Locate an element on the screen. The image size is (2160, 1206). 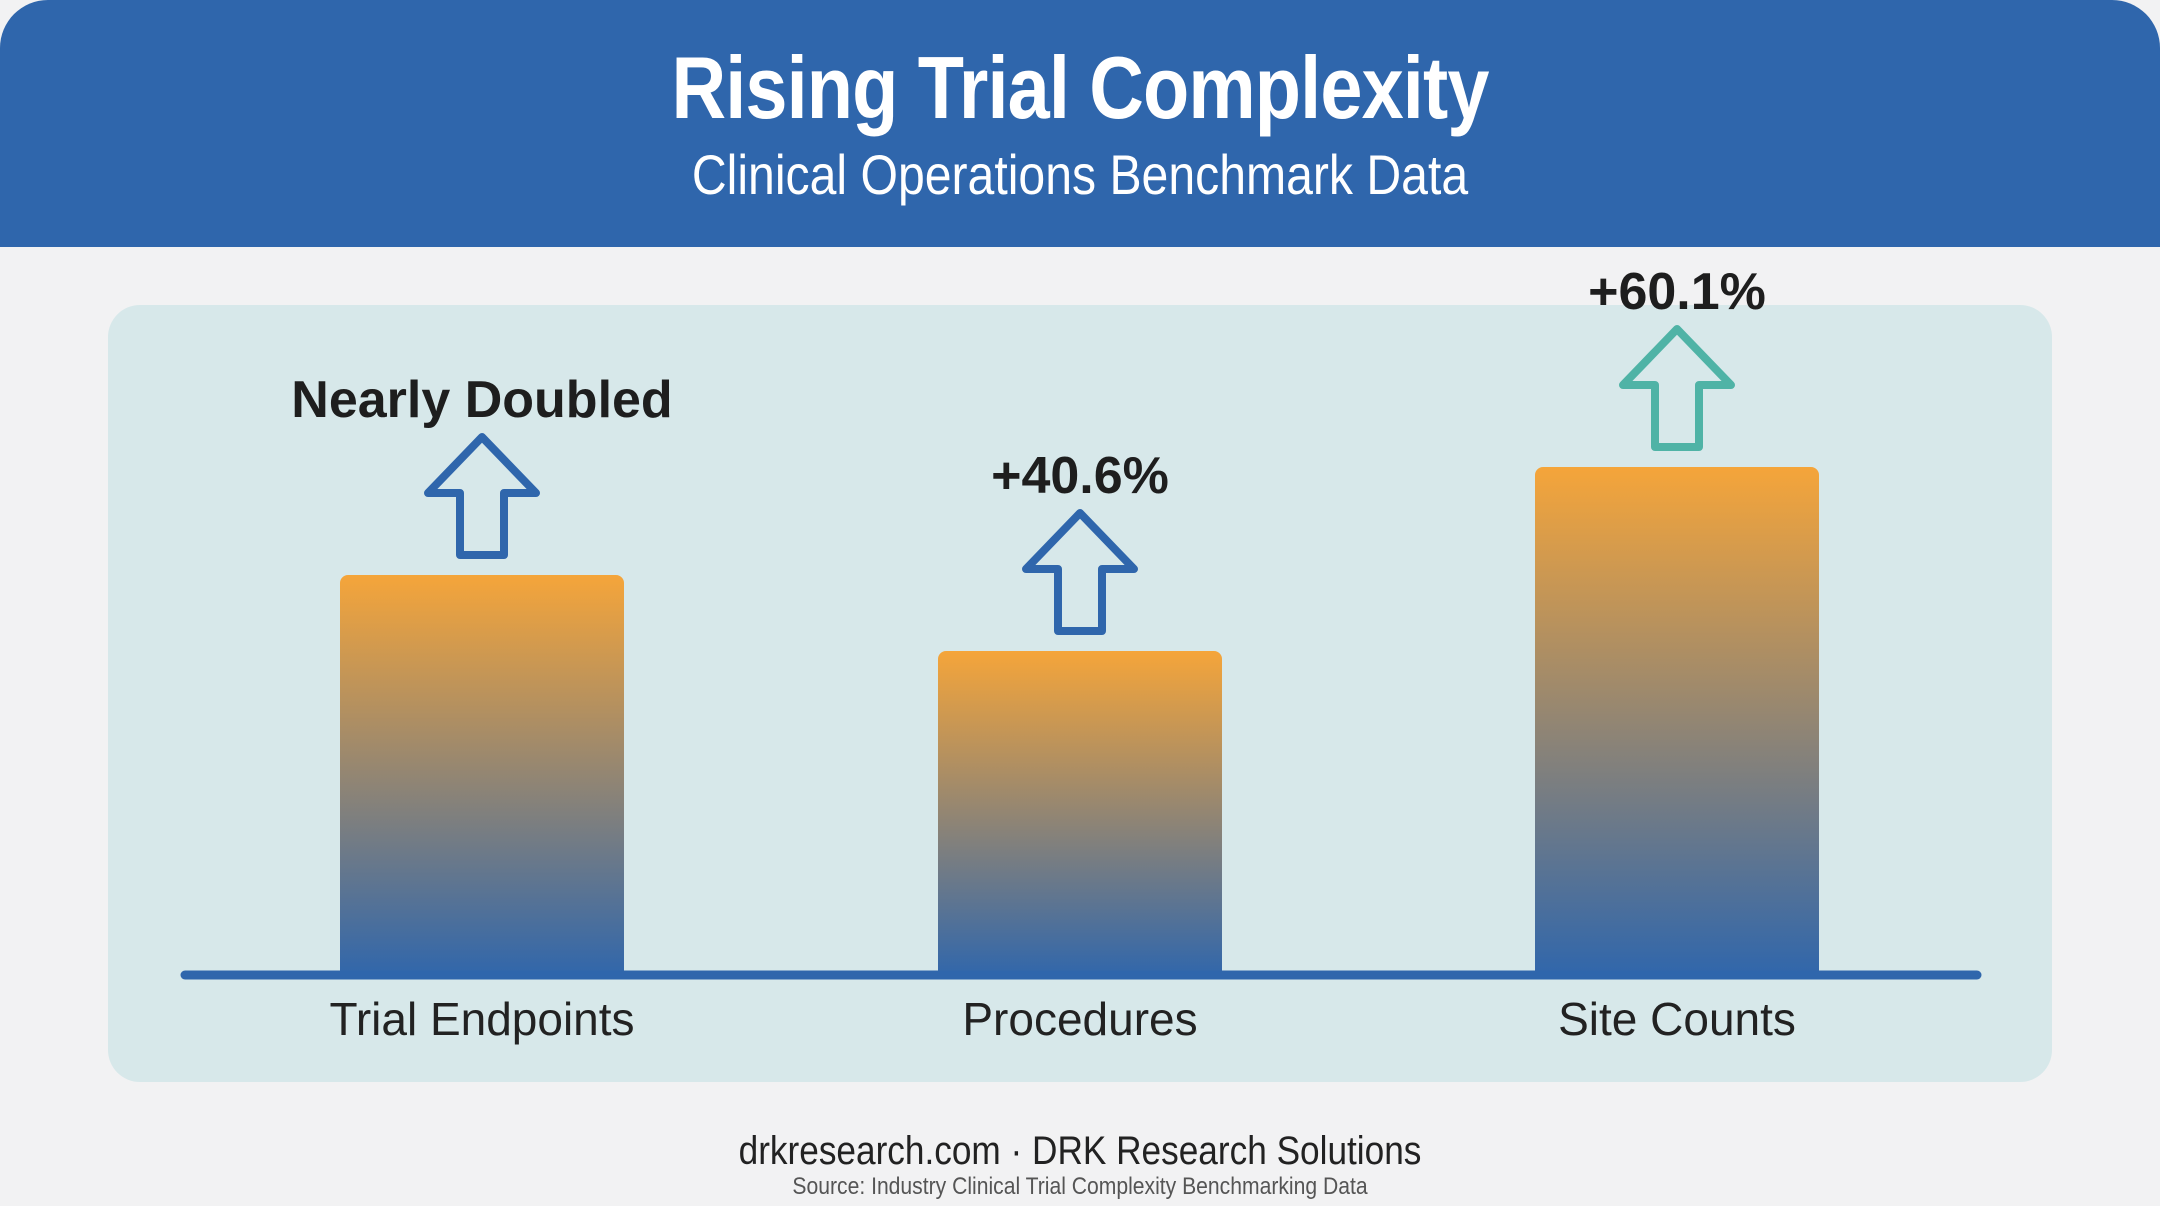
annotation-site-counts: +60.1% is located at coordinates (1677, 292).